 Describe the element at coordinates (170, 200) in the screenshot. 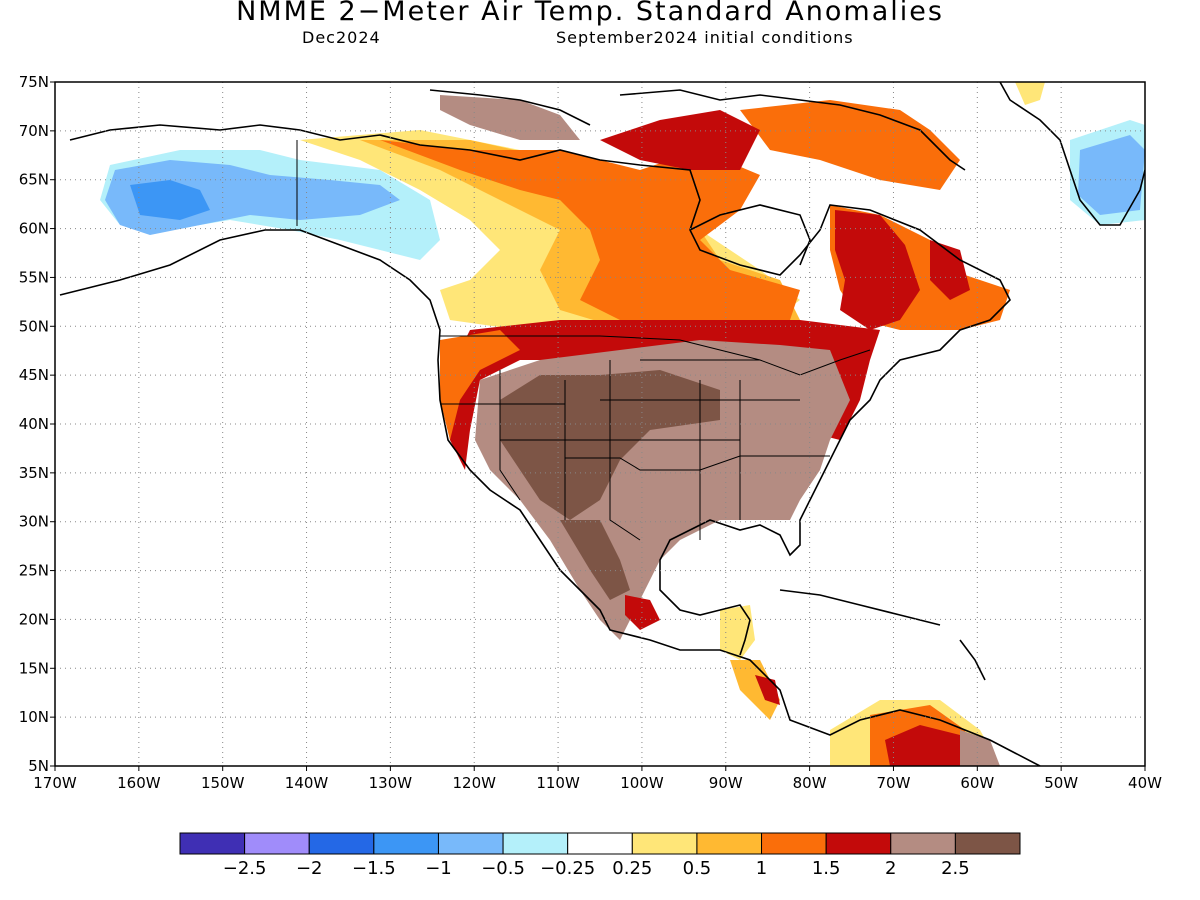

I see `alaska-medium-negative` at that location.